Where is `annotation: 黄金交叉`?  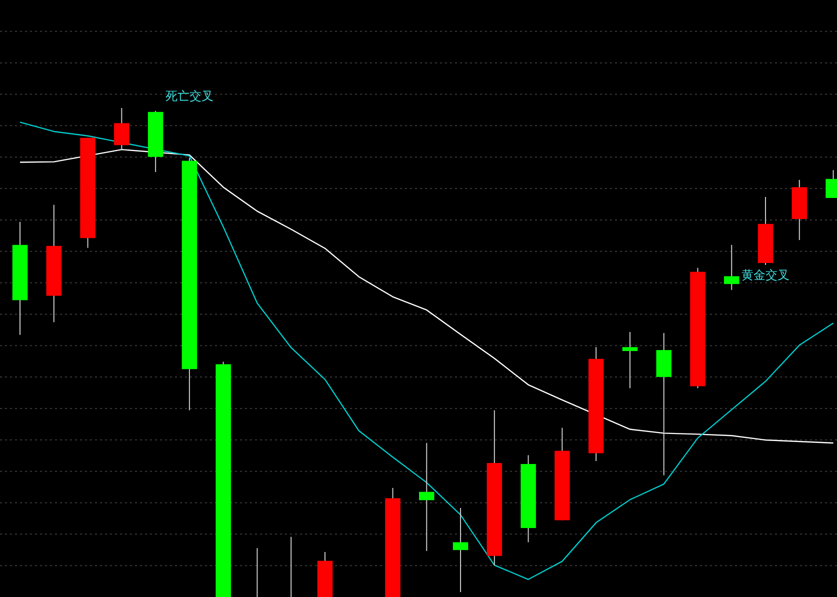 annotation: 黄金交叉 is located at coordinates (766, 275).